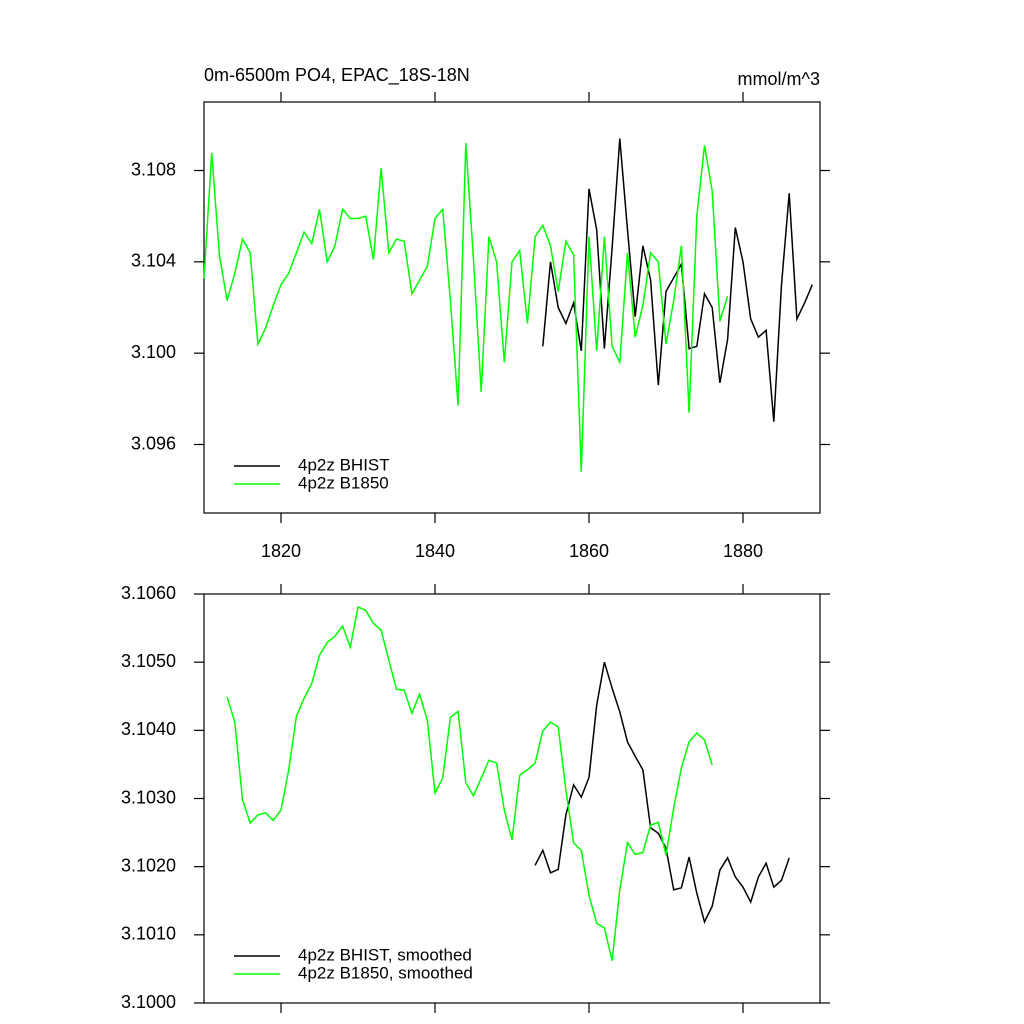  Describe the element at coordinates (153, 443) in the screenshot. I see `y-tick-label: 3.096` at that location.